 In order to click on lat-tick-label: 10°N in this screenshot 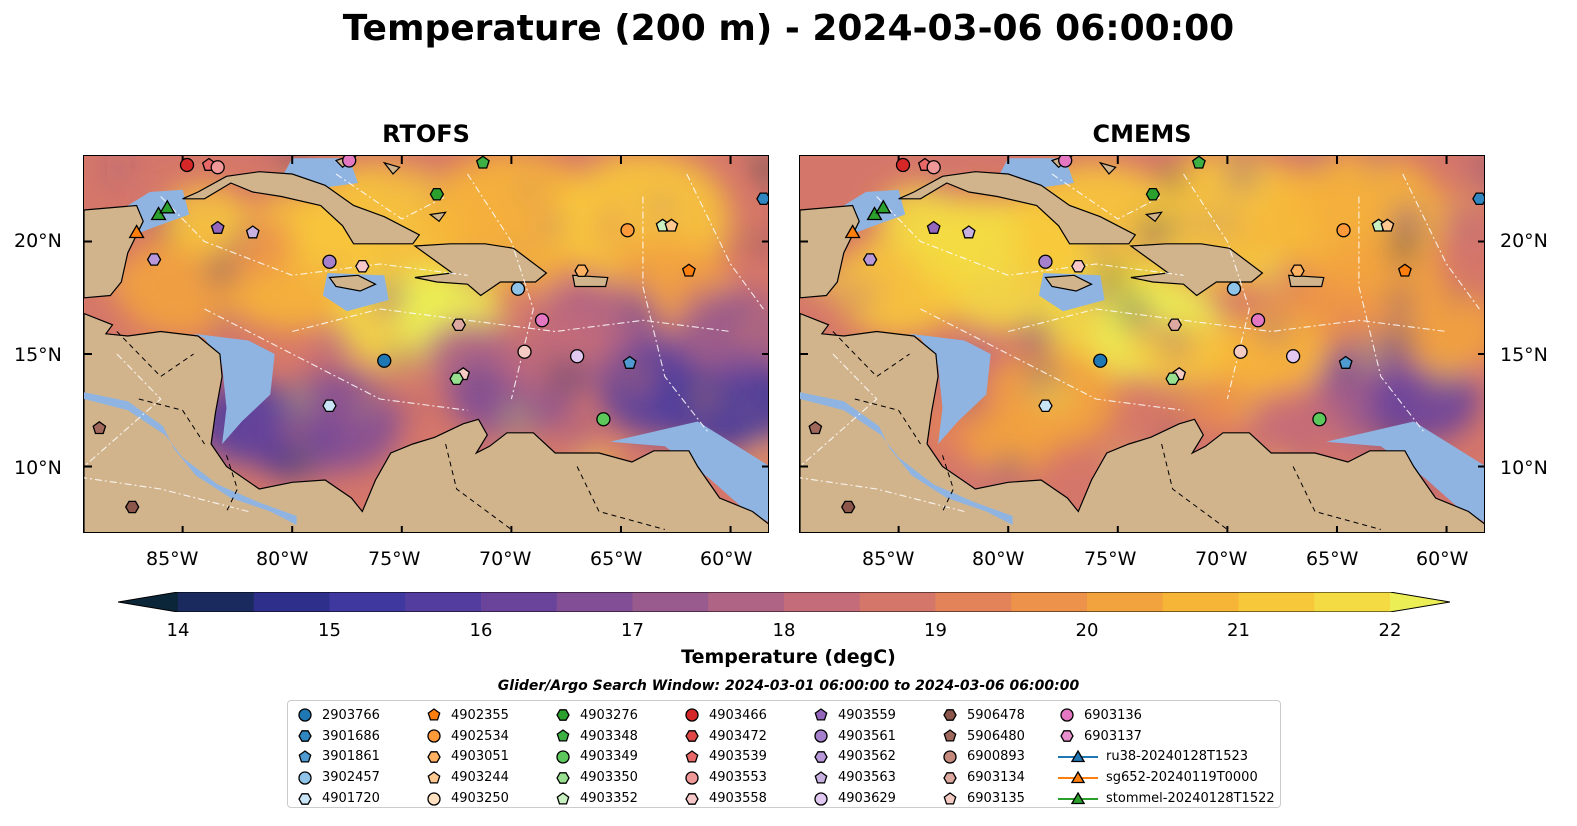, I will do `click(38, 468)`.